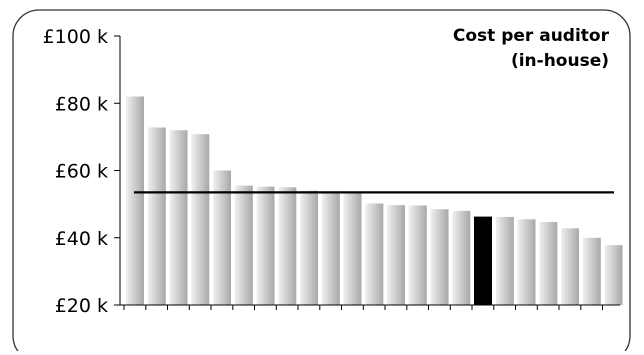 This screenshot has width=644, height=355. What do you see at coordinates (531, 36) in the screenshot?
I see `chart-title: Cost per auditor` at bounding box center [531, 36].